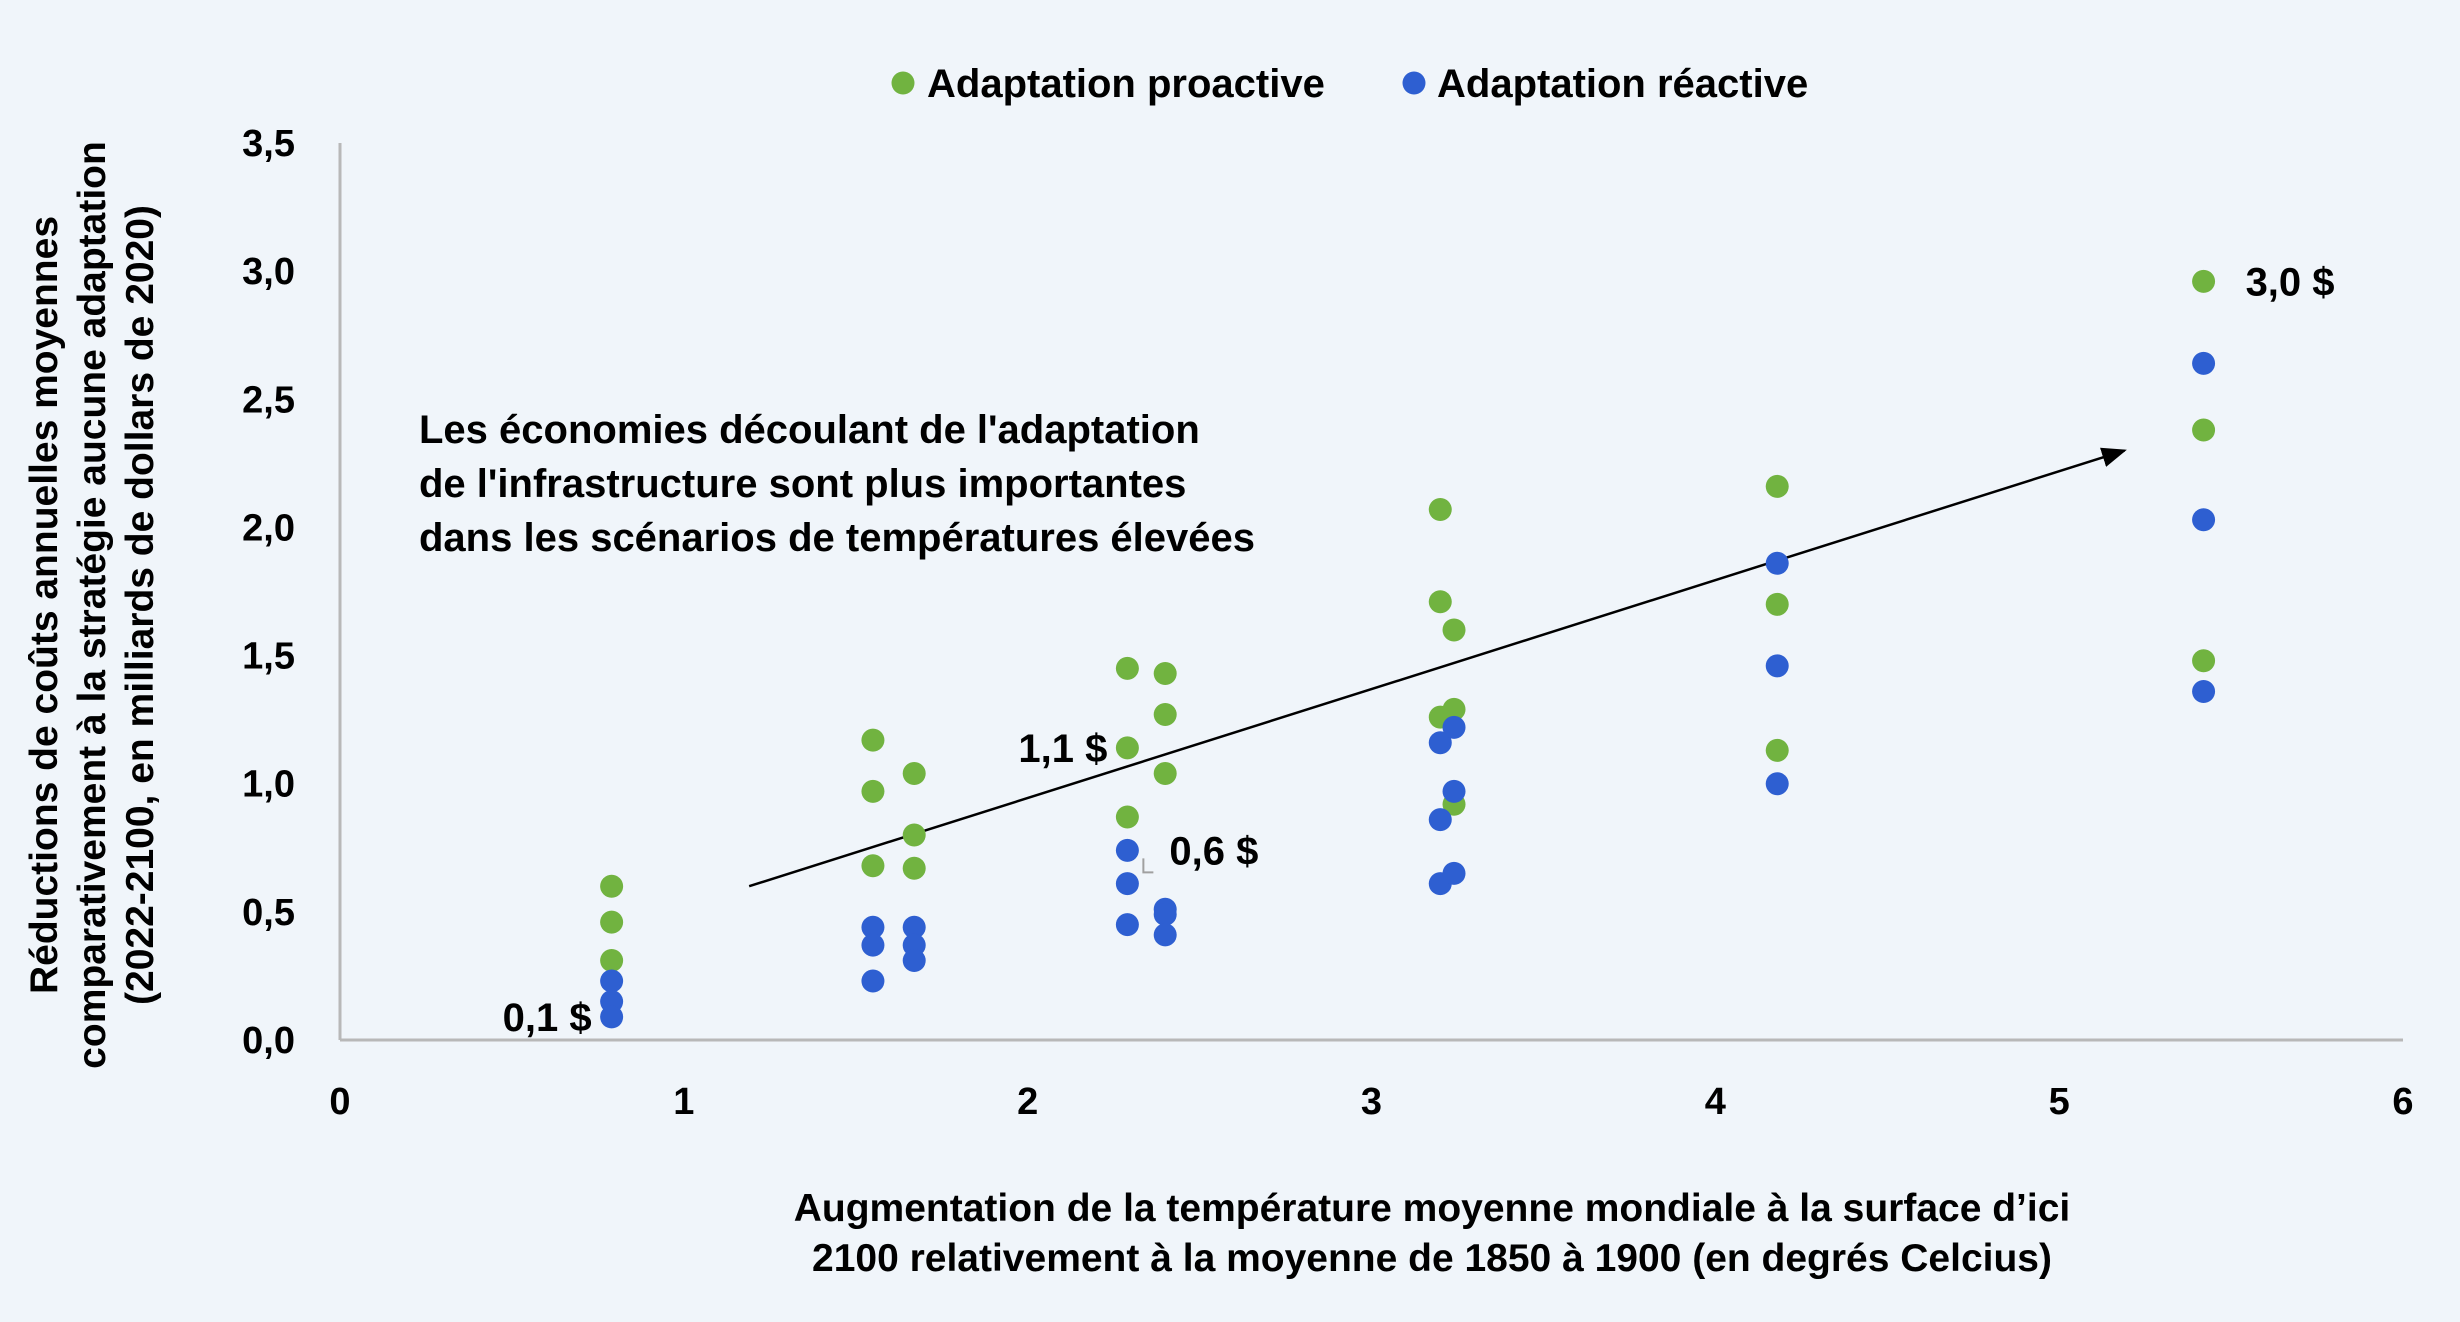 Image resolution: width=2460 pixels, height=1322 pixels. I want to click on x-tick-label: 1, so click(683, 1102).